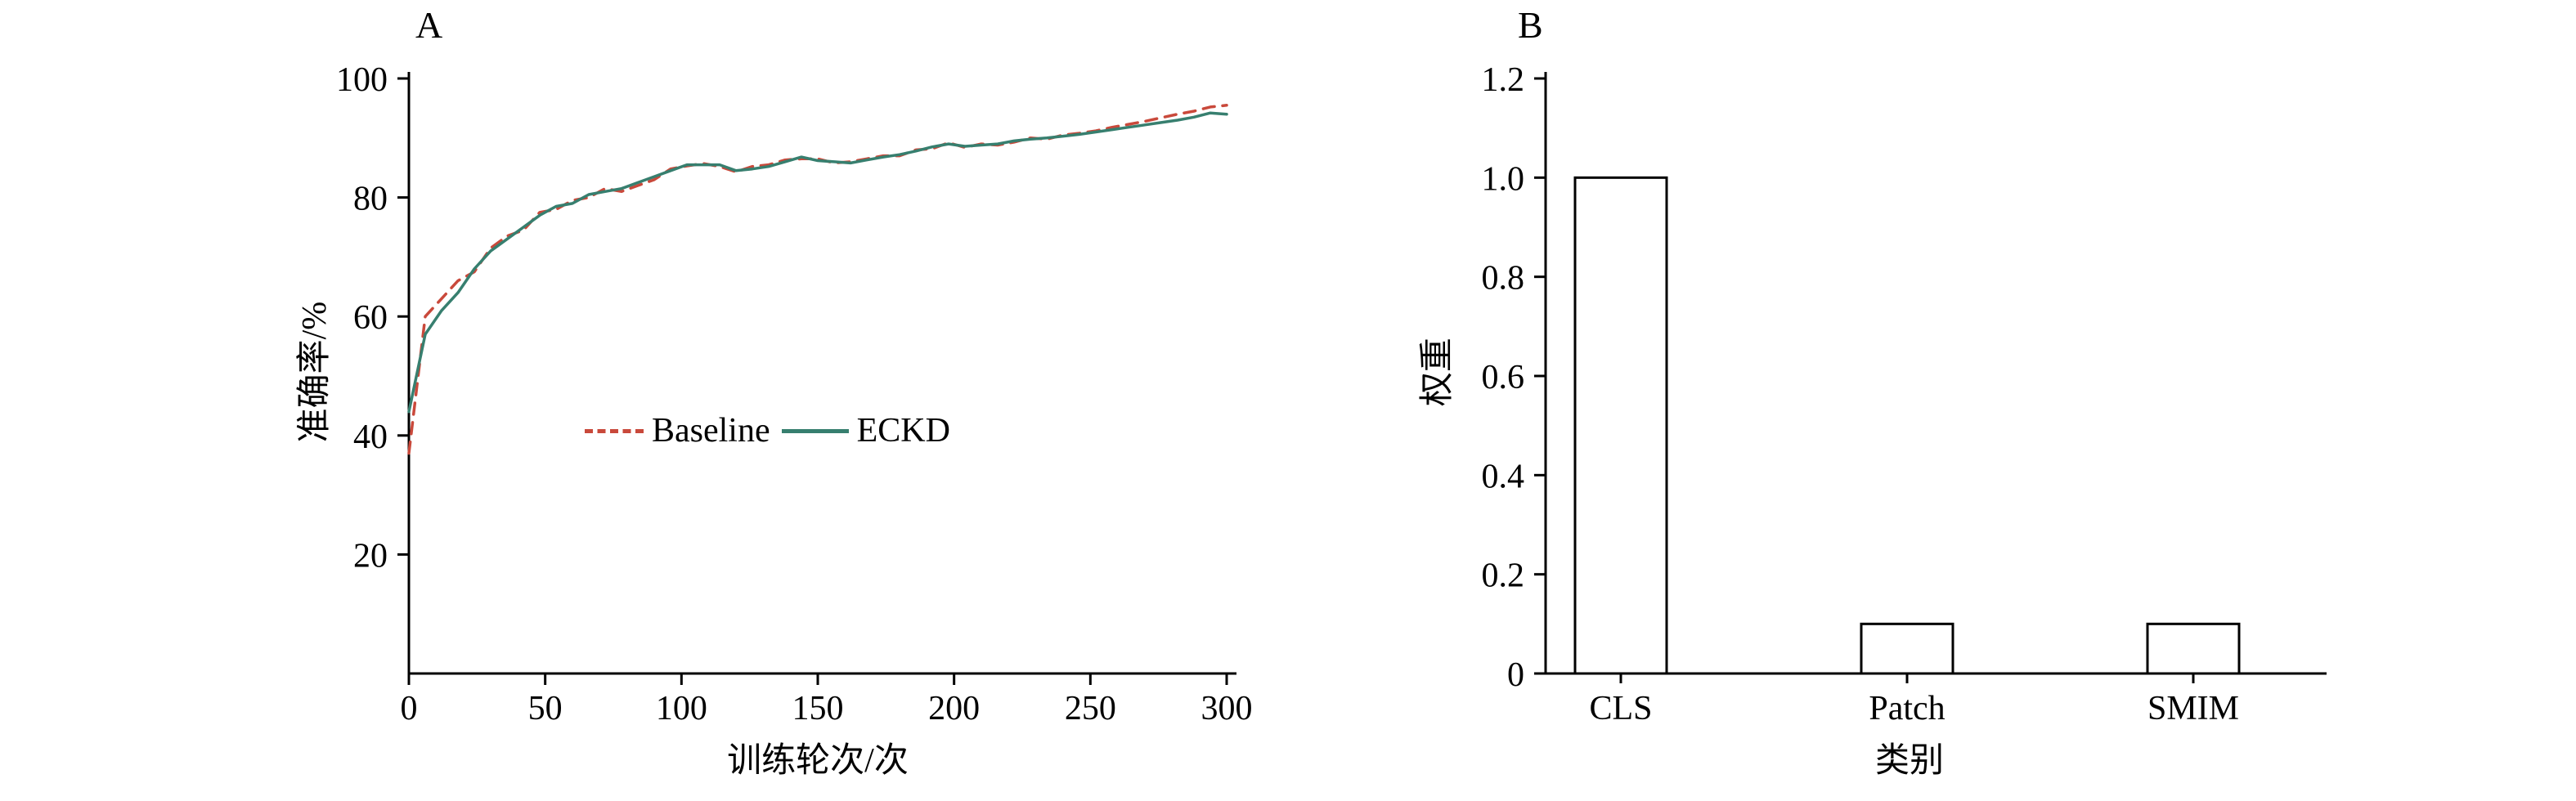  I want to click on y-tick-label: 0, so click(1516, 675).